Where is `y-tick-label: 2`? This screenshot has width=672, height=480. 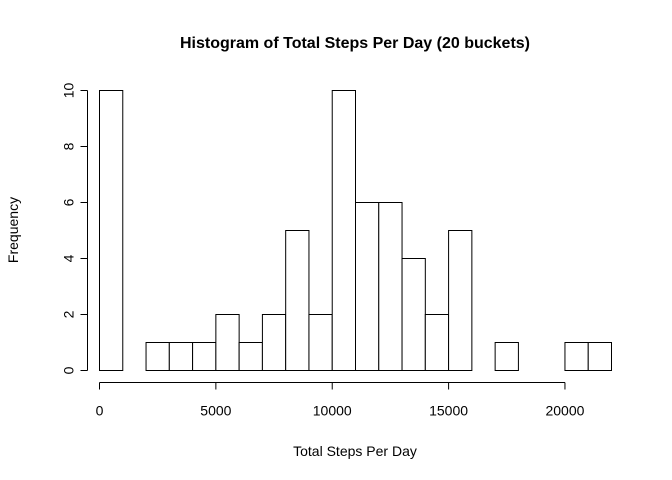
y-tick-label: 2 is located at coordinates (69, 314).